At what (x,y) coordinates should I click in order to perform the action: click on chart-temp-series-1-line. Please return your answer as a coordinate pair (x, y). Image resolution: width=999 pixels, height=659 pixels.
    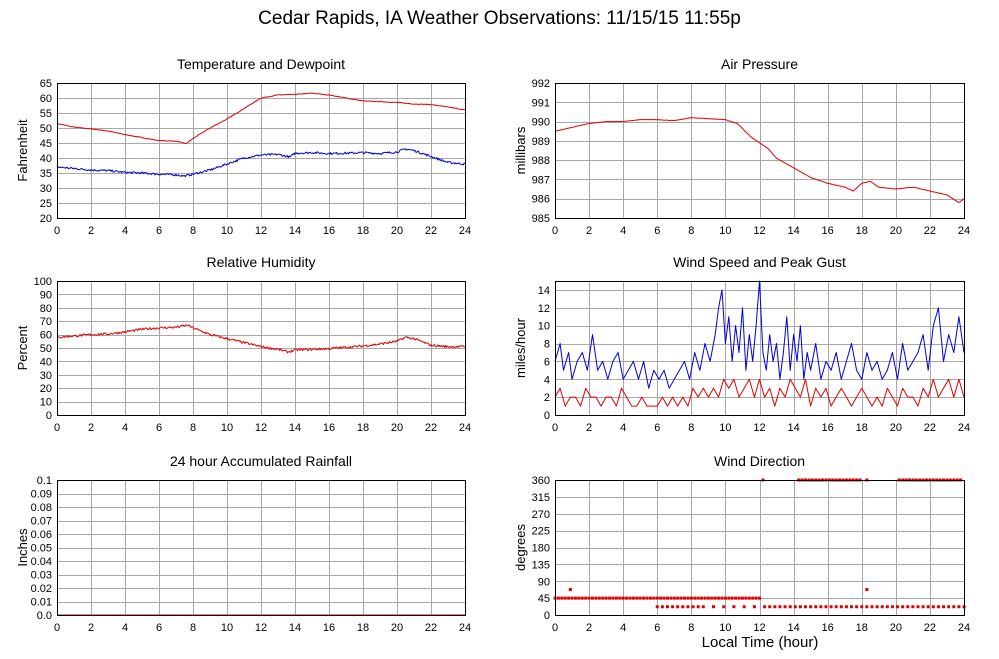
    Looking at the image, I should click on (261, 163).